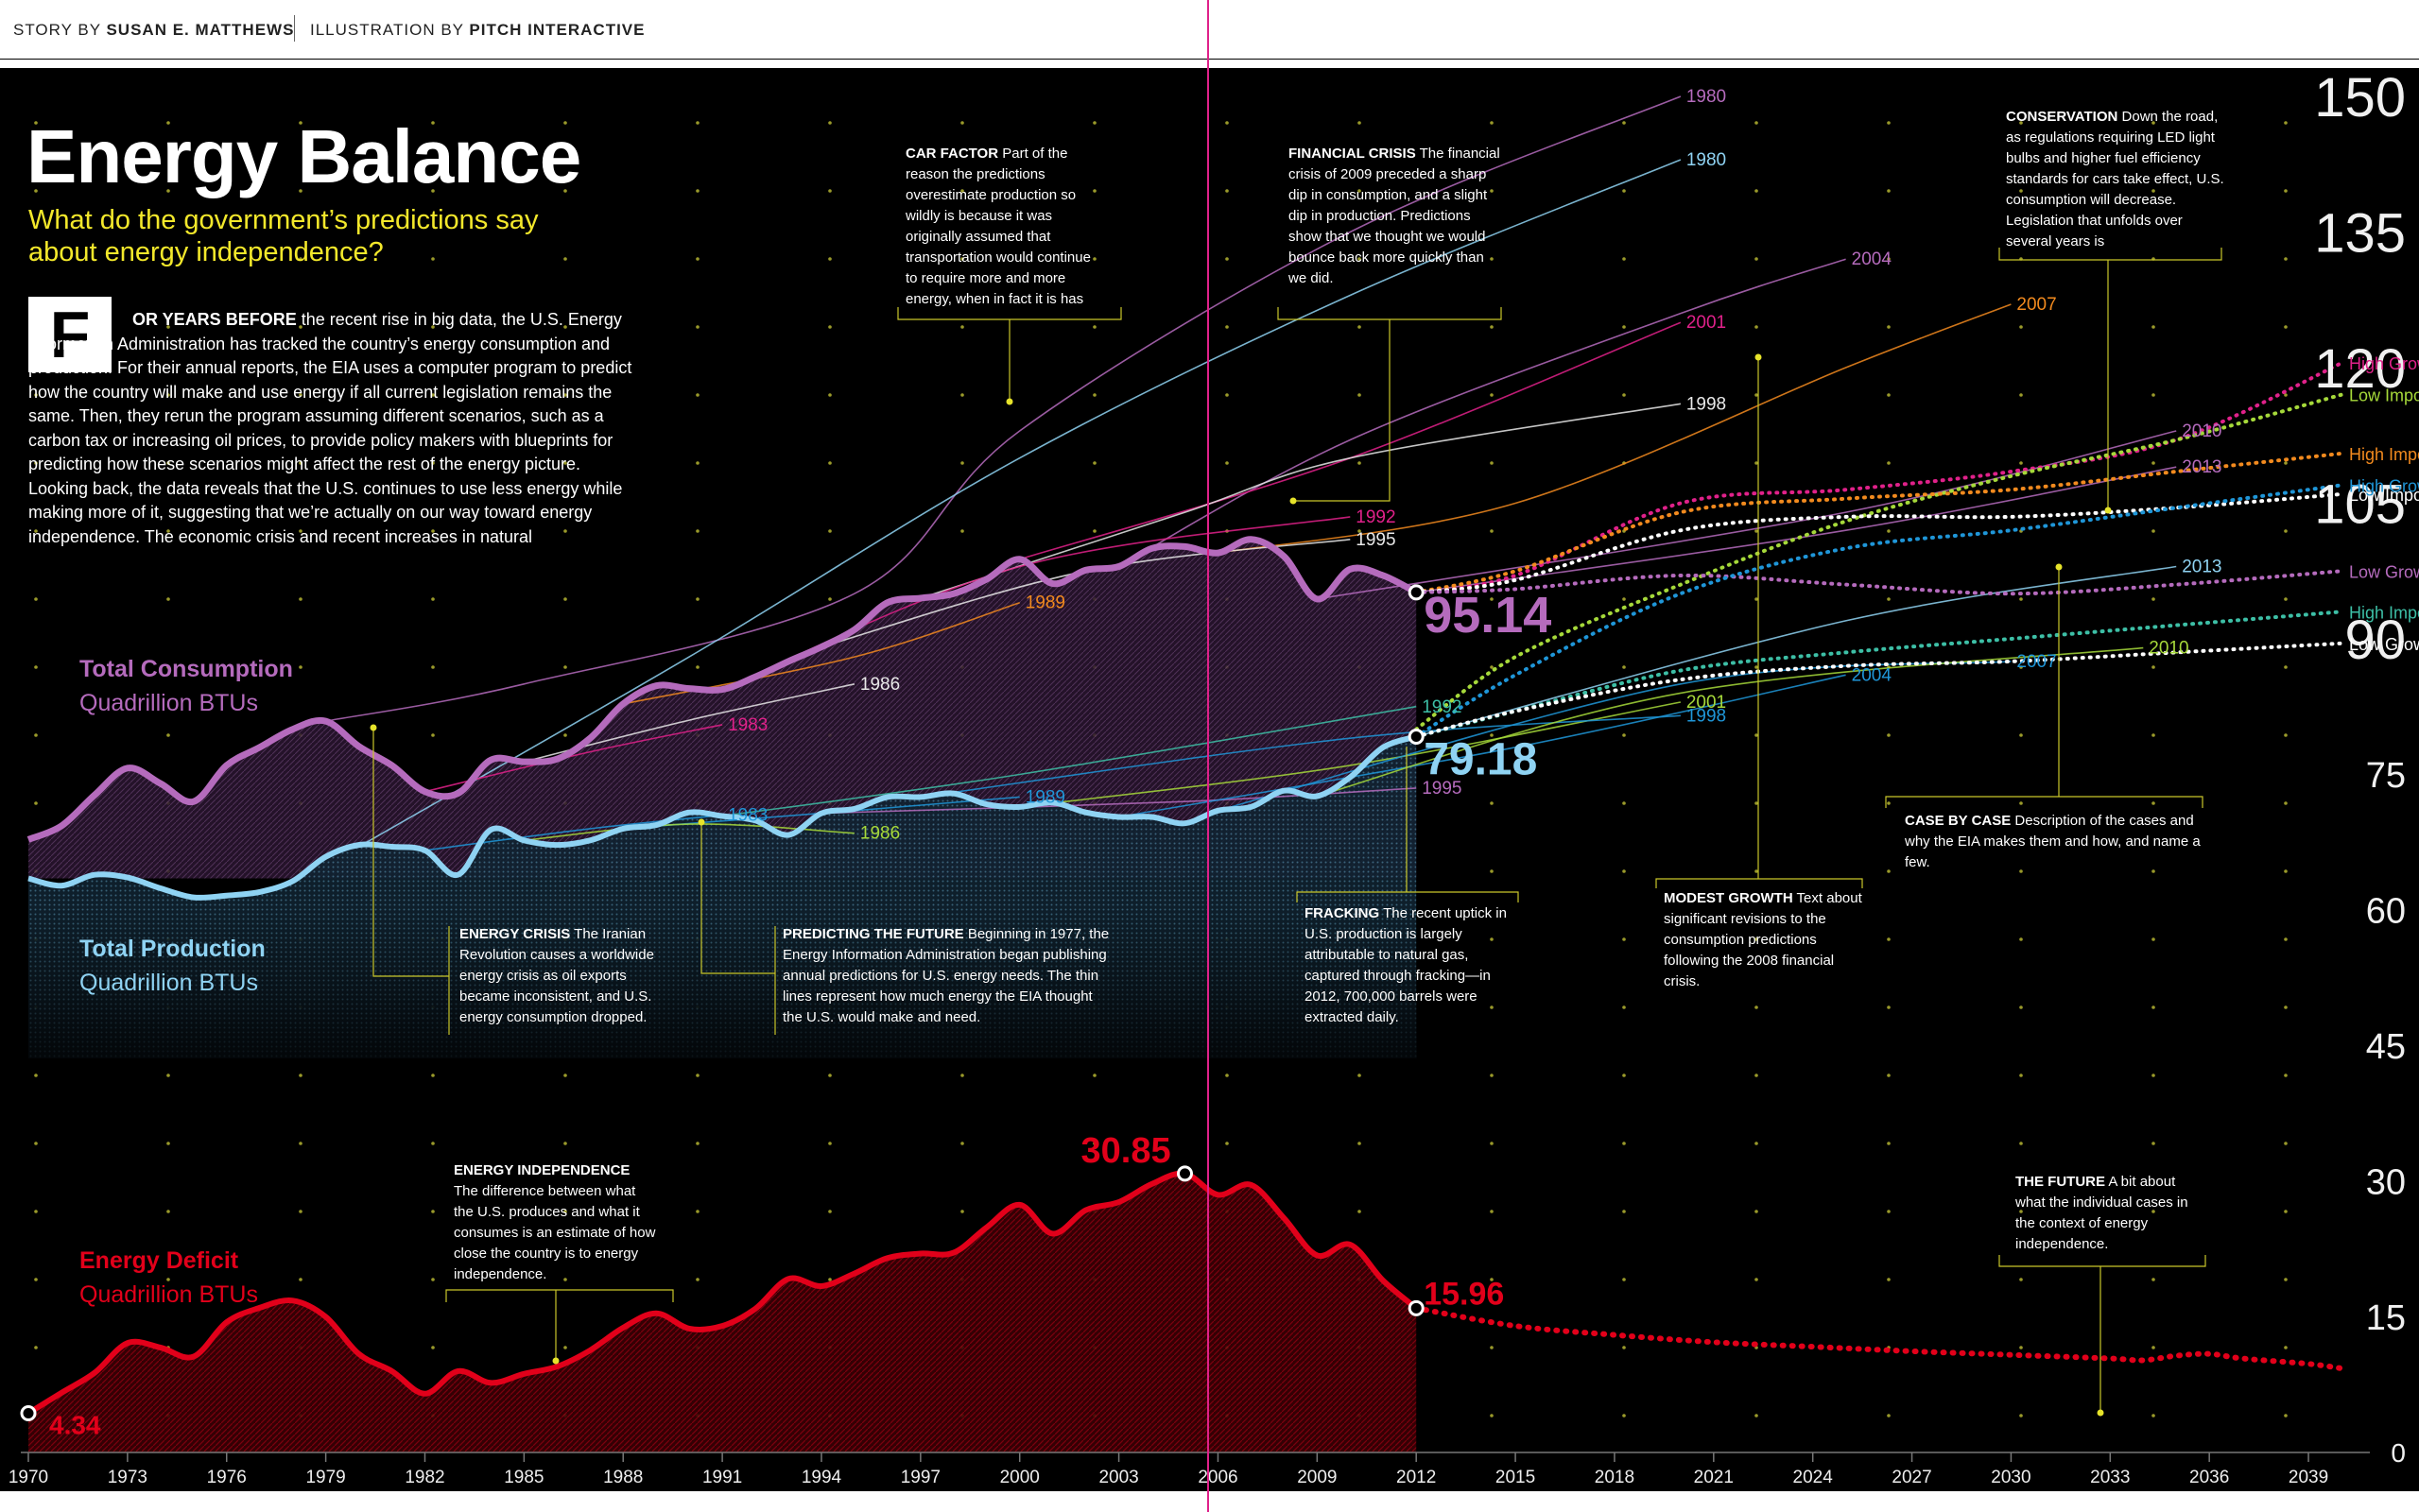  Describe the element at coordinates (2201, 467) in the screenshot. I see `forecast-label-2013: 2013` at that location.